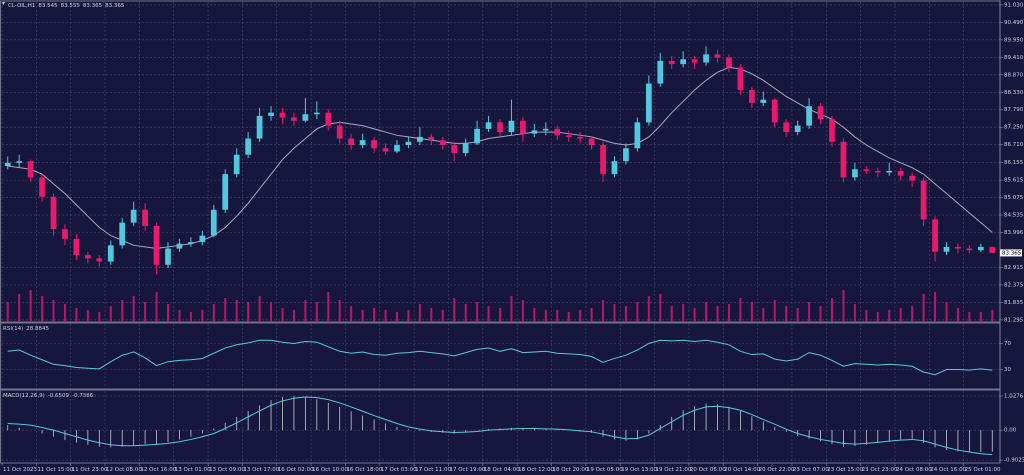 Image resolution: width=1024 pixels, height=475 pixels. I want to click on header-part: -0.7386, so click(83, 396).